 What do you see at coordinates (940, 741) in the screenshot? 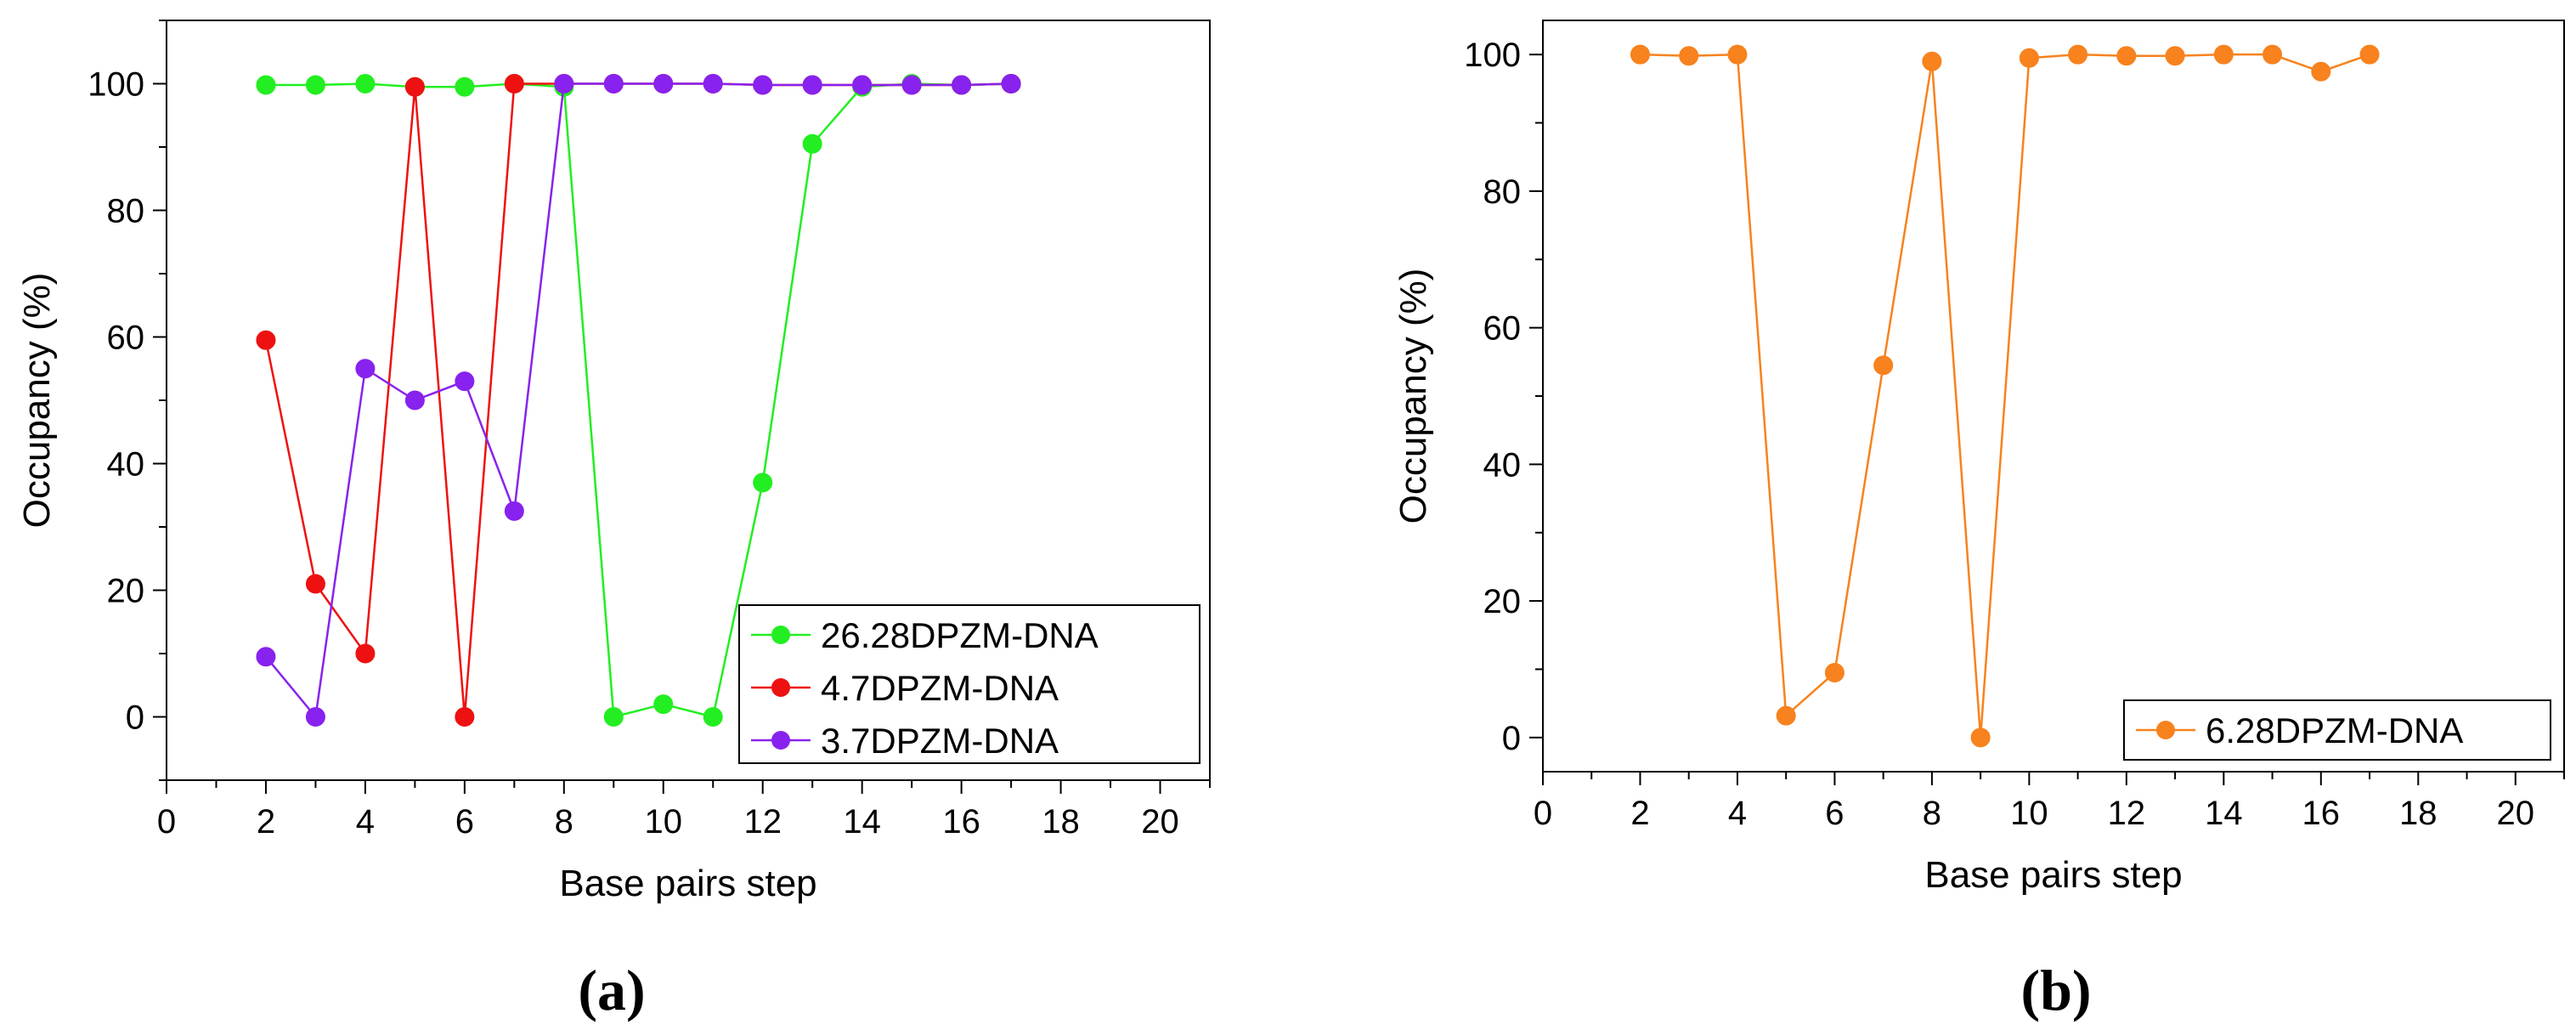
I see `legend-label: 3.7DPZM-DNA` at bounding box center [940, 741].